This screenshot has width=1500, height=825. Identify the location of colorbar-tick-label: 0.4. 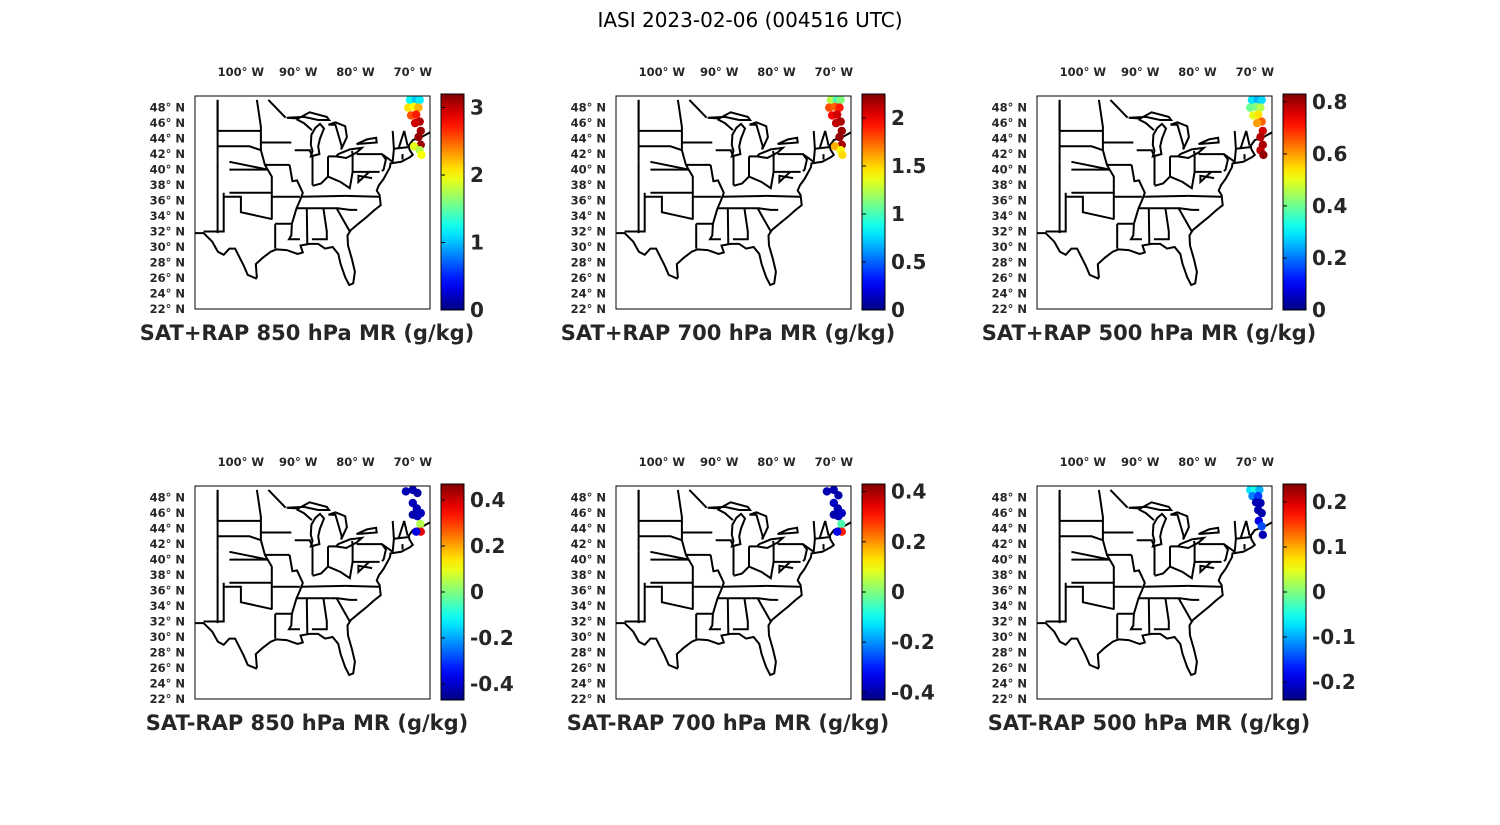
(1329, 206).